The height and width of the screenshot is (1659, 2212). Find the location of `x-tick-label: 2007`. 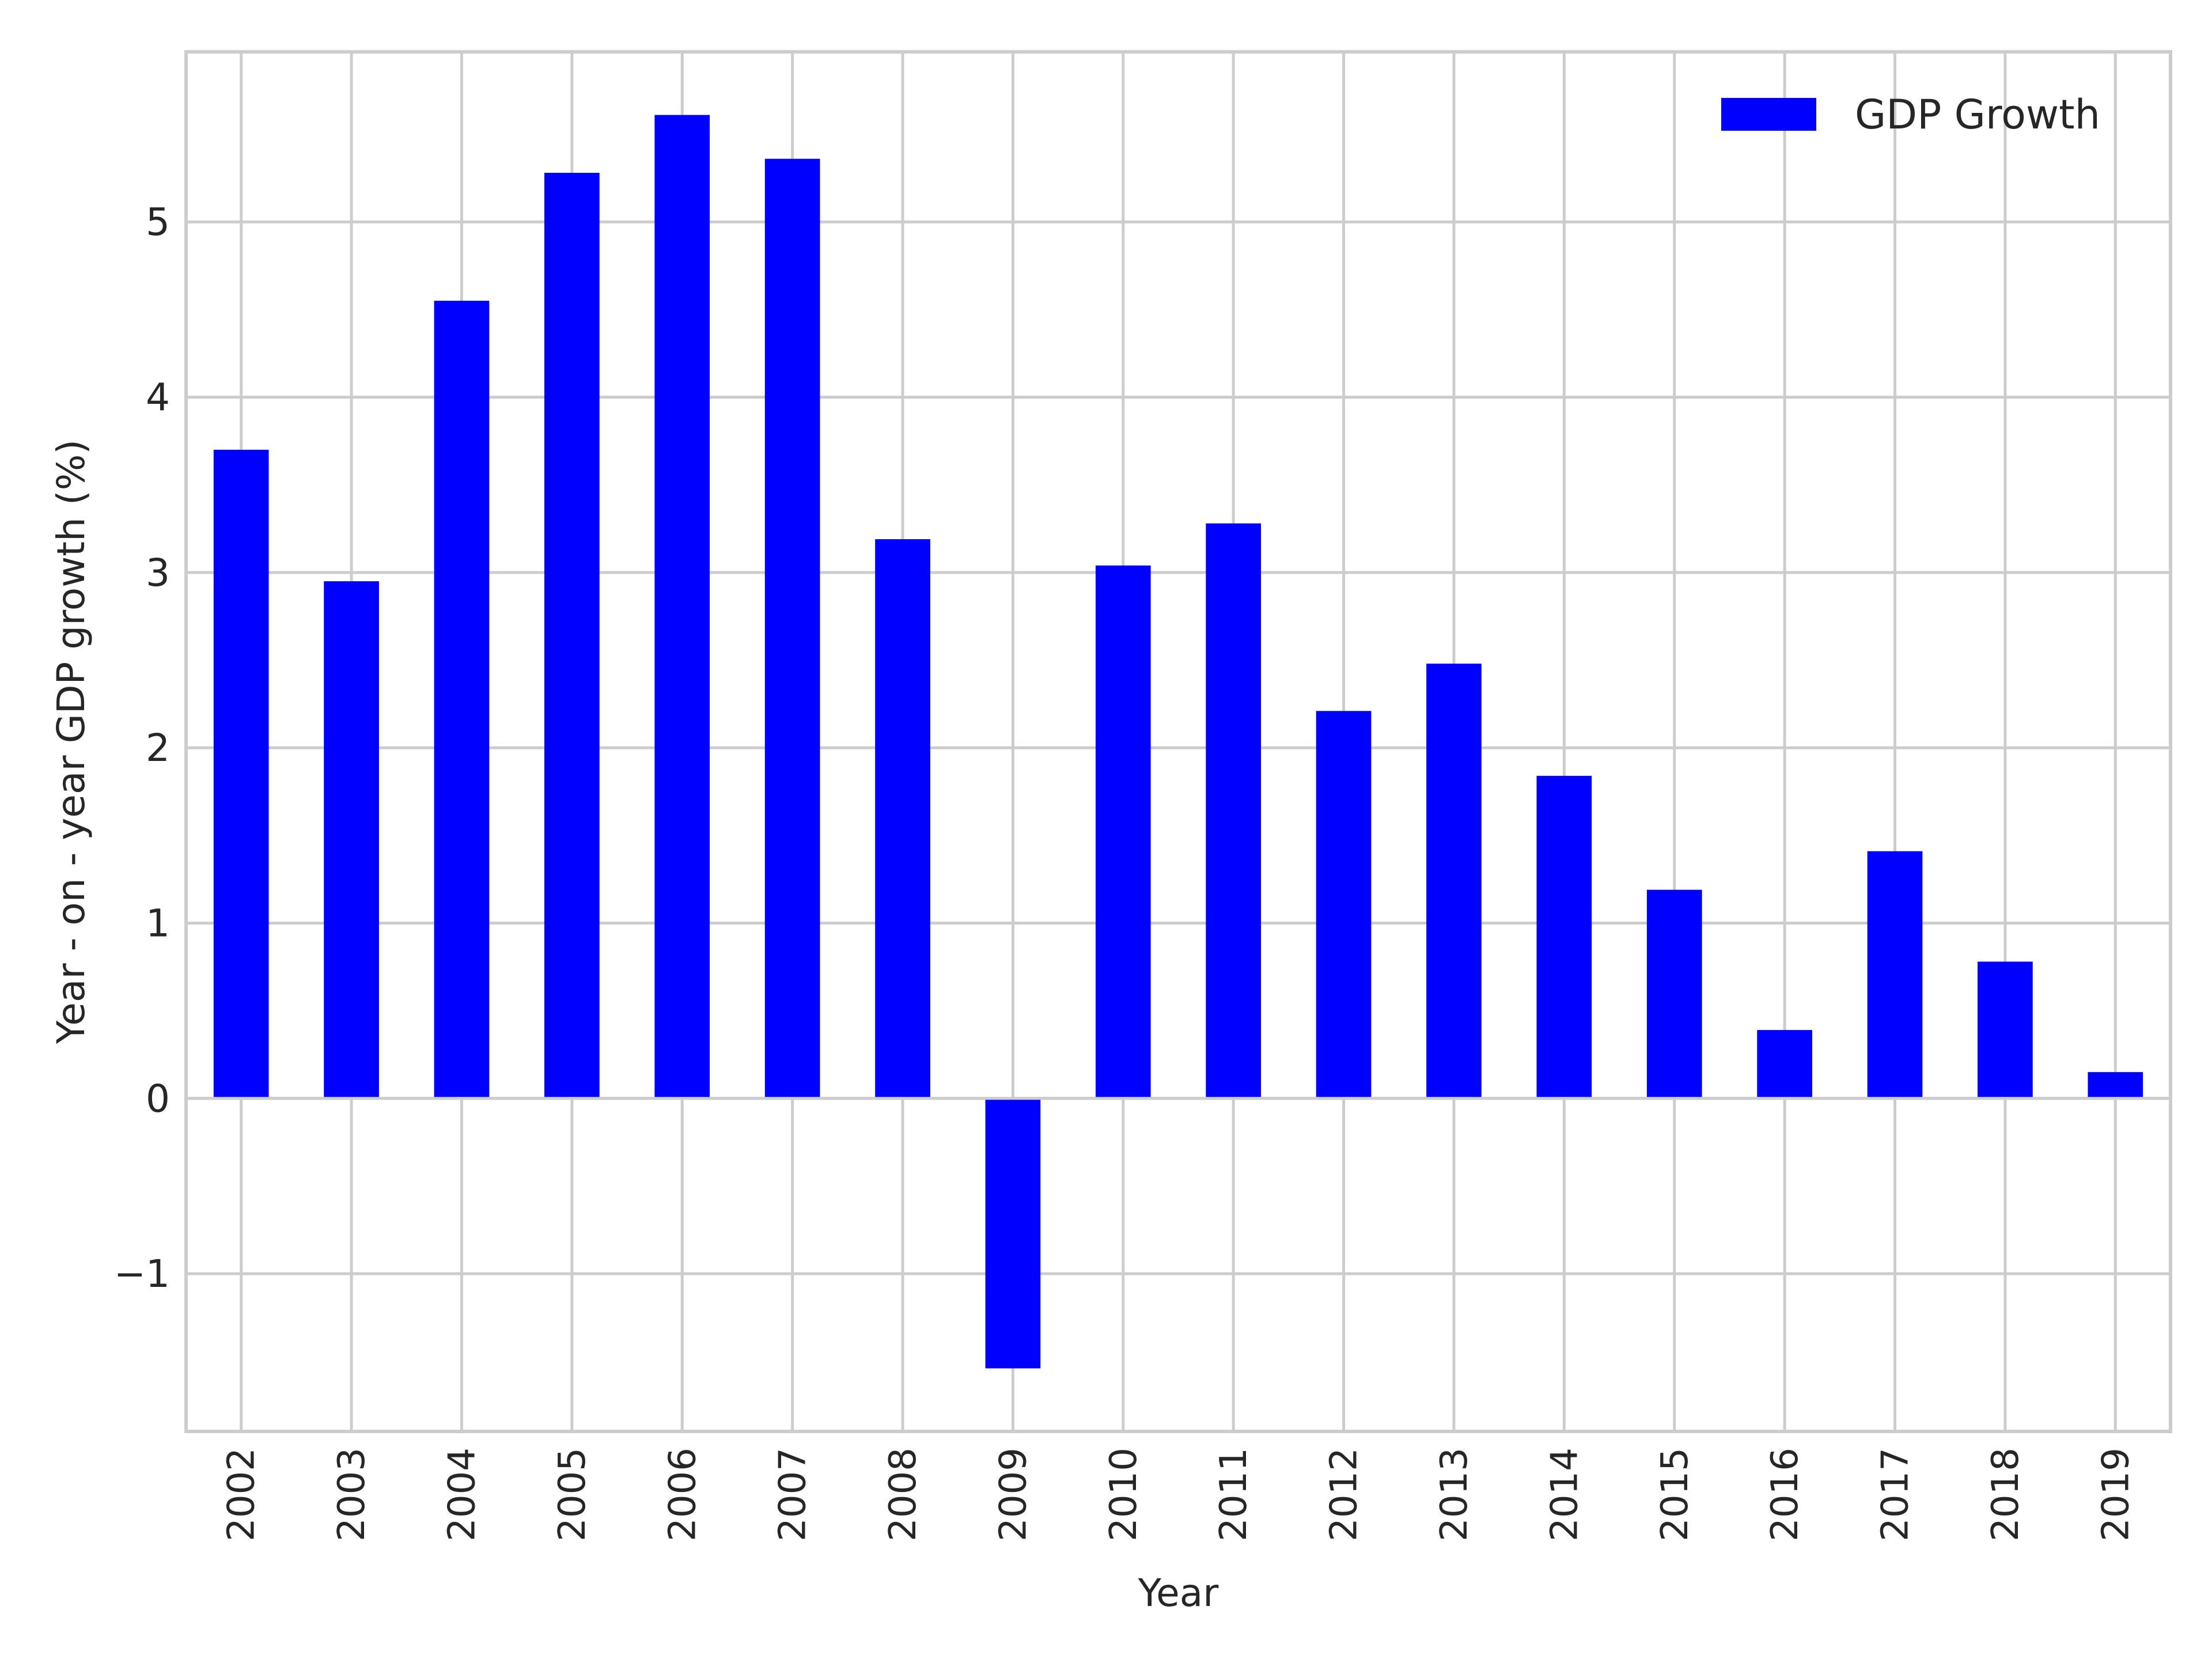

x-tick-label: 2007 is located at coordinates (793, 1494).